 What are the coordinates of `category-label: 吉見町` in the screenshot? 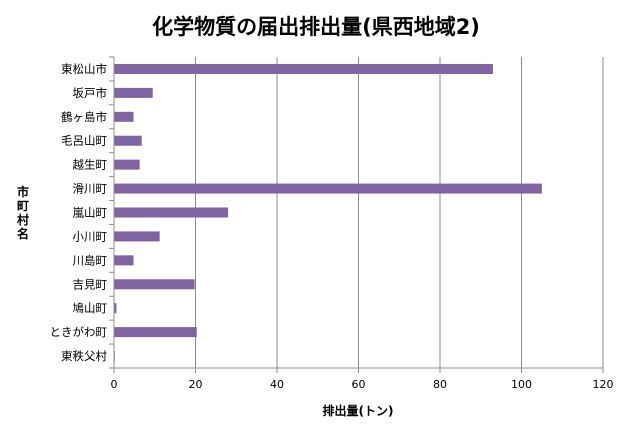 It's located at (90, 284).